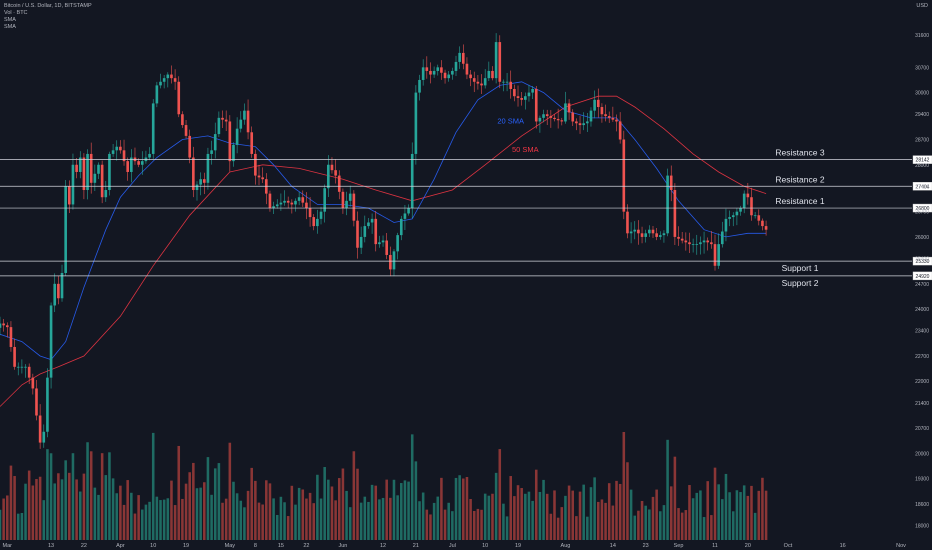  What do you see at coordinates (281, 546) in the screenshot?
I see `x-tick-label: 15` at bounding box center [281, 546].